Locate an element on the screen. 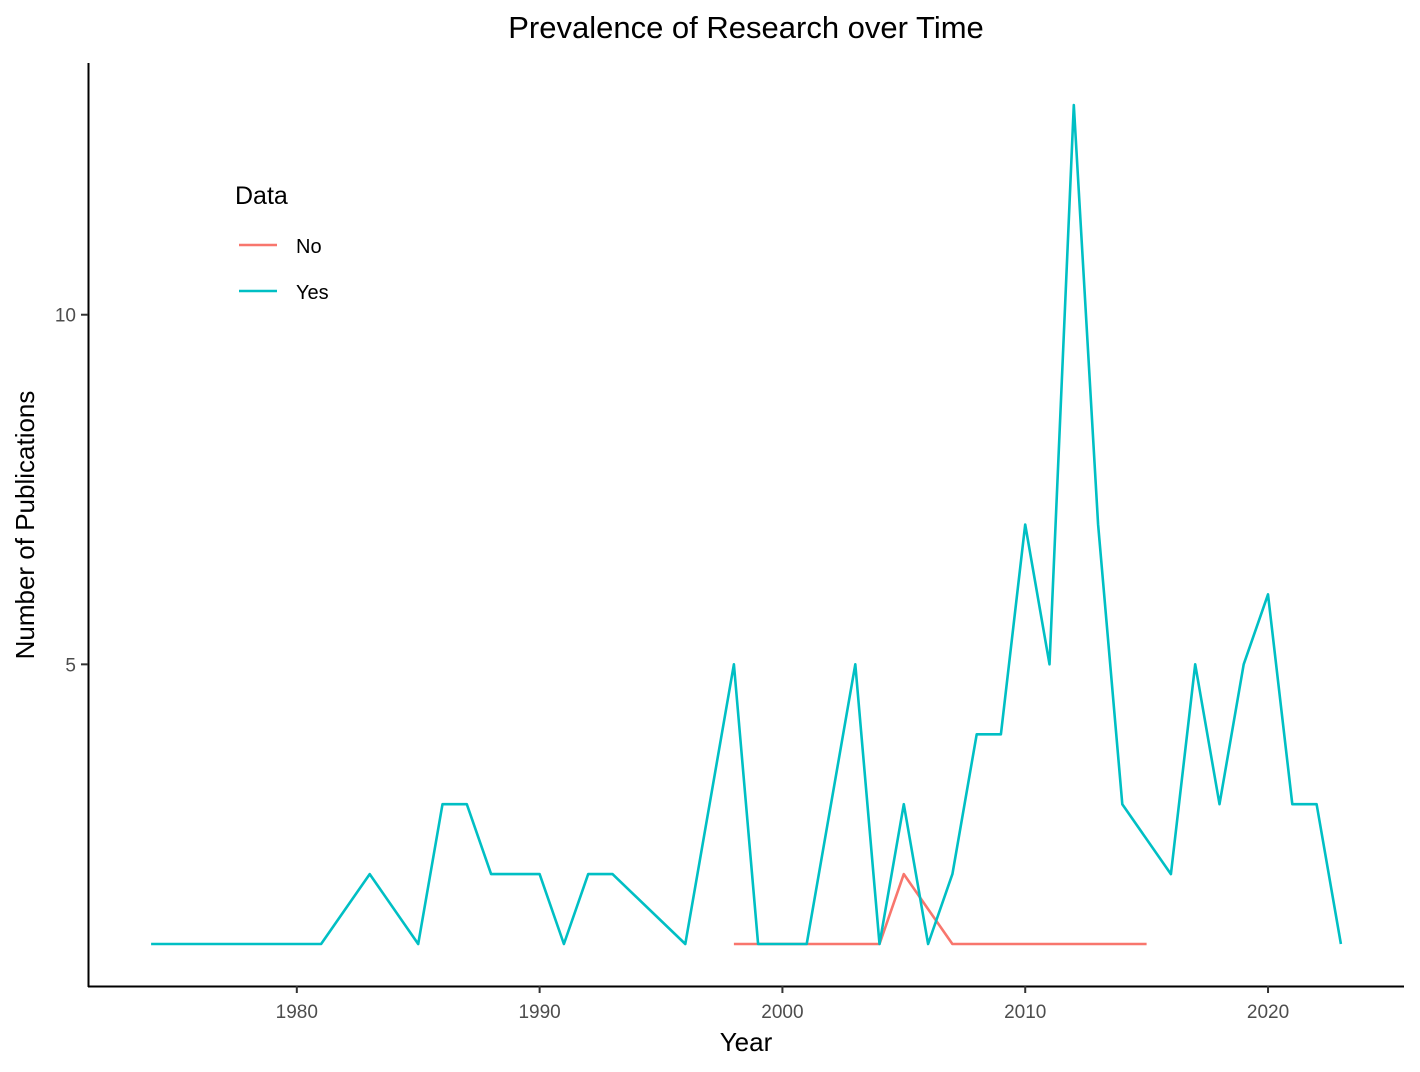 This screenshot has width=1420, height=1072. legend: Data No Yes is located at coordinates (282, 243).